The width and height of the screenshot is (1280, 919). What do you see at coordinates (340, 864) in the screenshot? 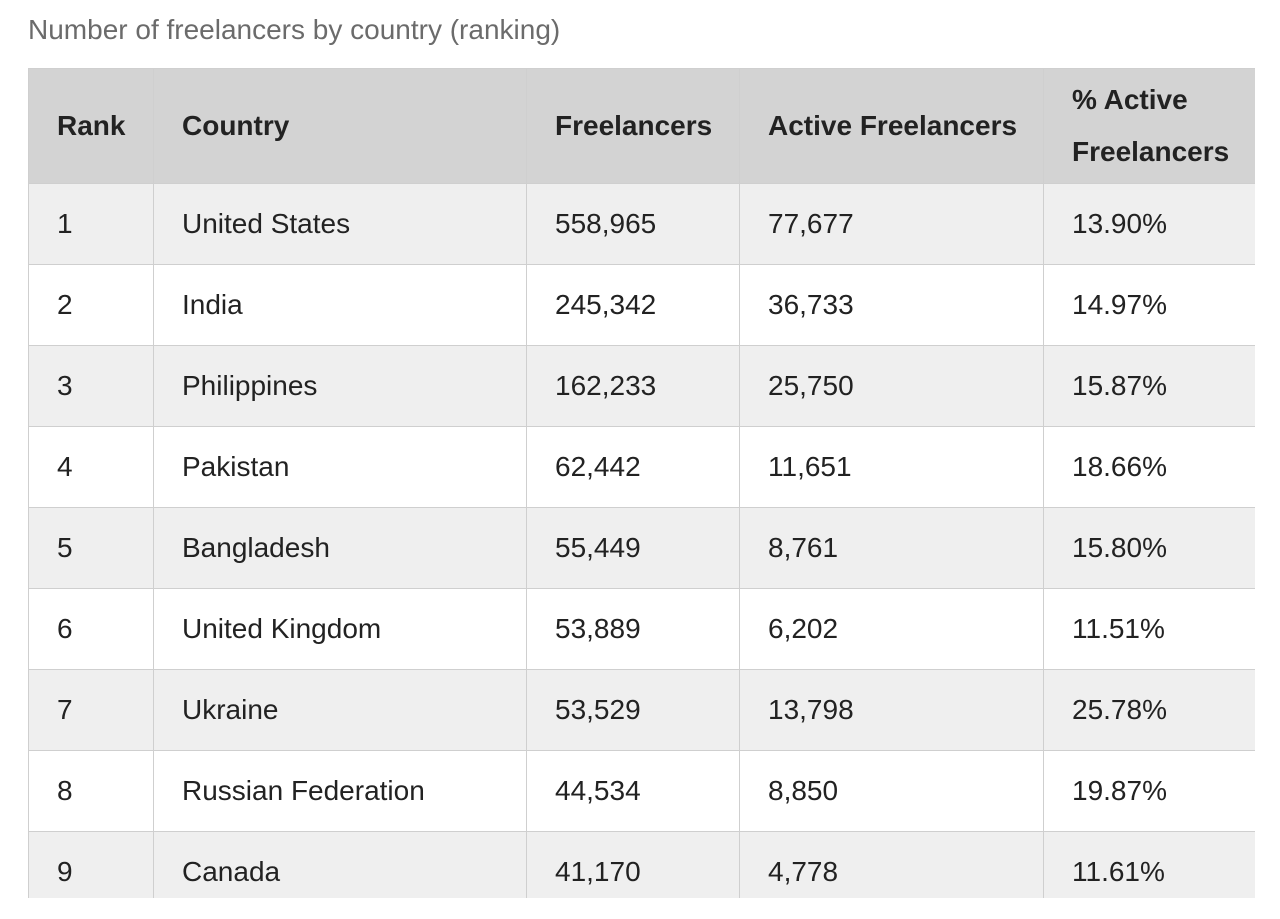
I see `cell-country: Canada` at bounding box center [340, 864].